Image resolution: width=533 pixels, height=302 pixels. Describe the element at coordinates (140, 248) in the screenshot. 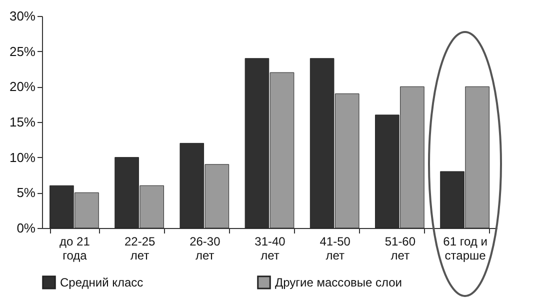

I see `x-tick-label: 22-25 лет` at that location.